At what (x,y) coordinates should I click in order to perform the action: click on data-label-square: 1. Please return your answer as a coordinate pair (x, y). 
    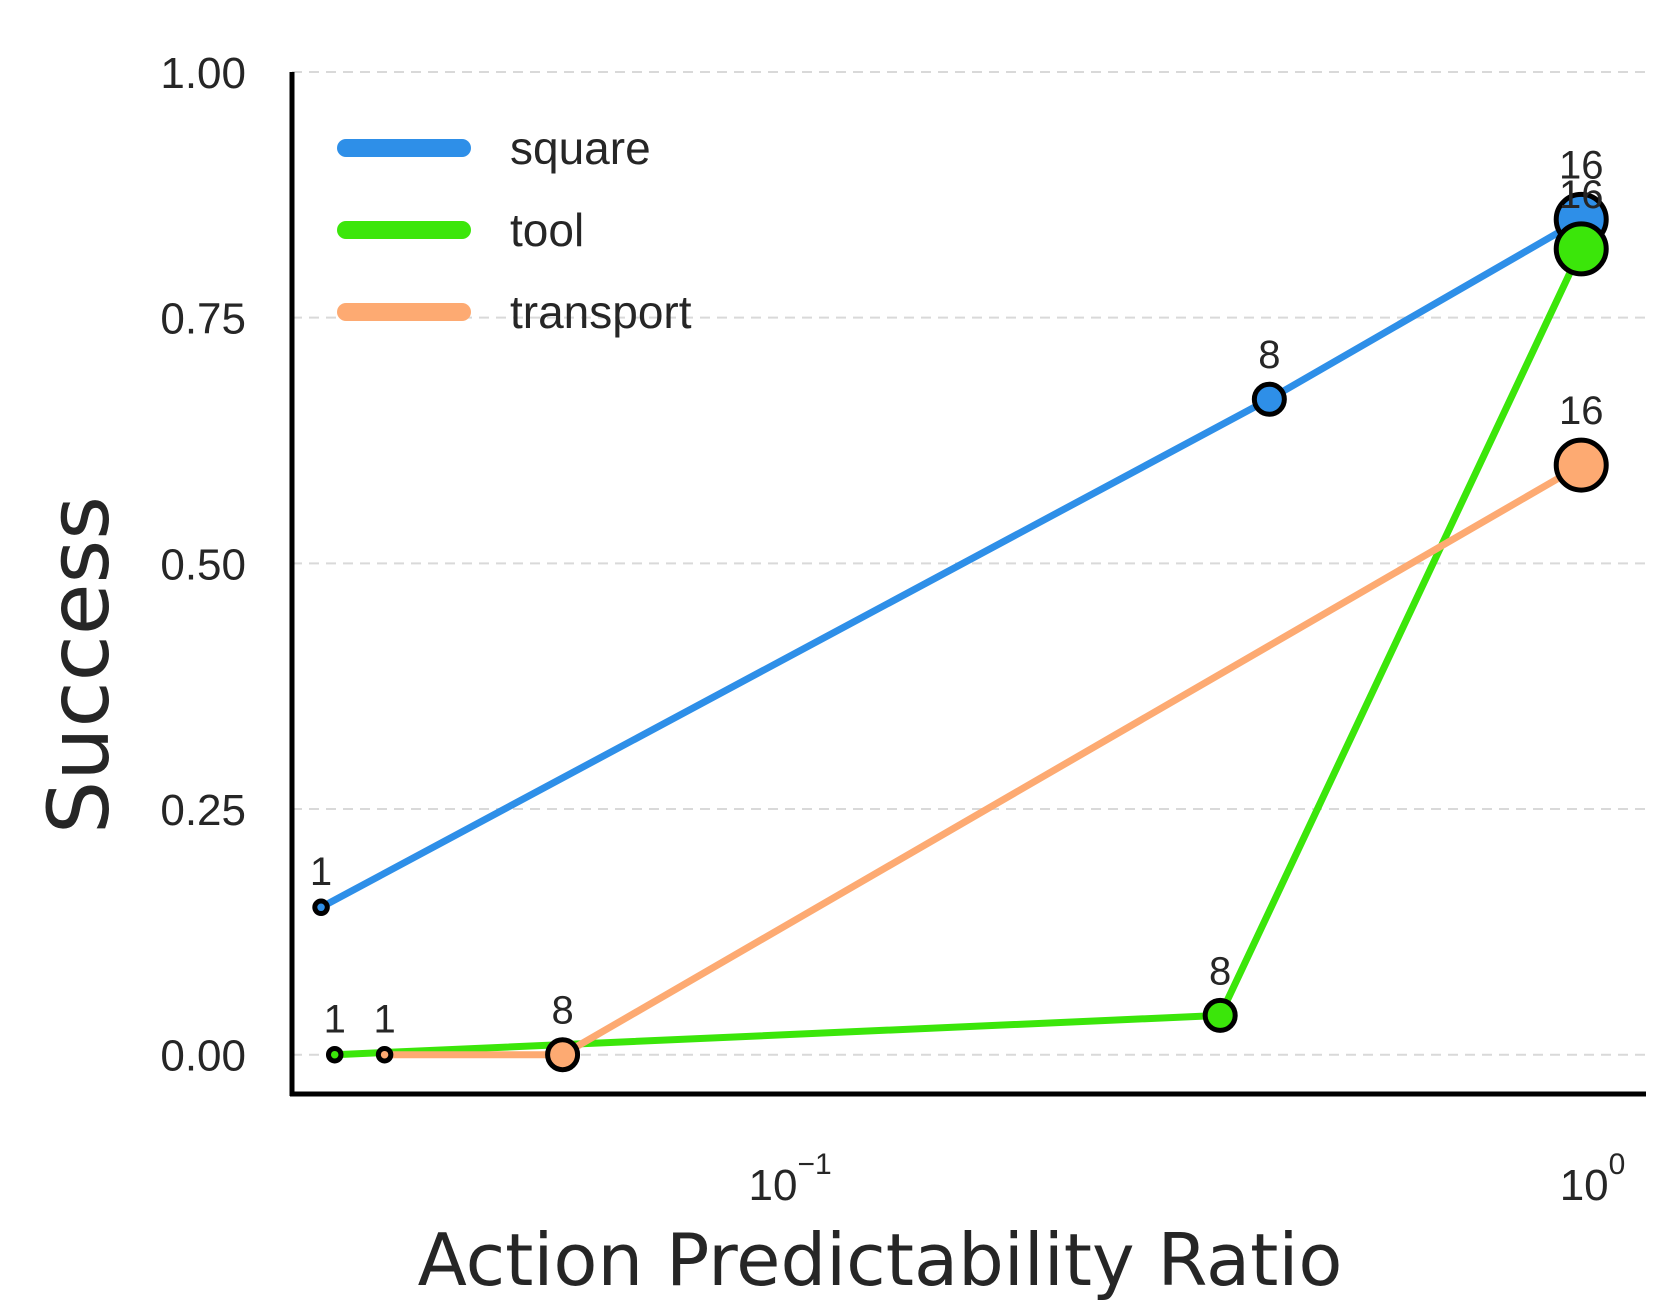
    Looking at the image, I should click on (321, 872).